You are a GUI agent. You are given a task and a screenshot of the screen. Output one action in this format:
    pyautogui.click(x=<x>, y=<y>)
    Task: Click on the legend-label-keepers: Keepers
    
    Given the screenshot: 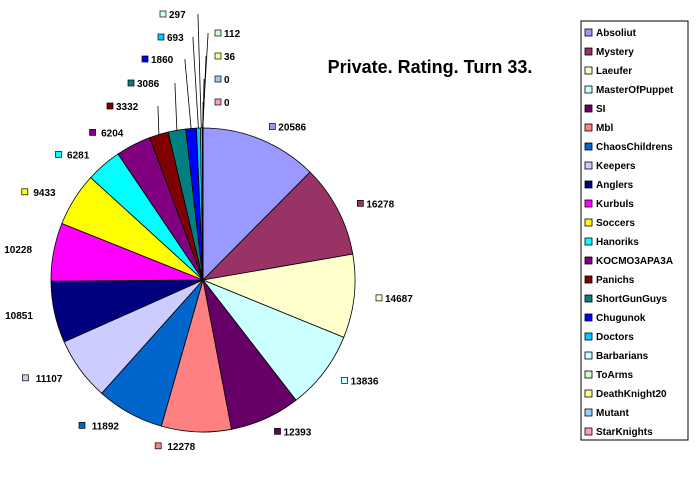 What is the action you would take?
    pyautogui.click(x=616, y=166)
    